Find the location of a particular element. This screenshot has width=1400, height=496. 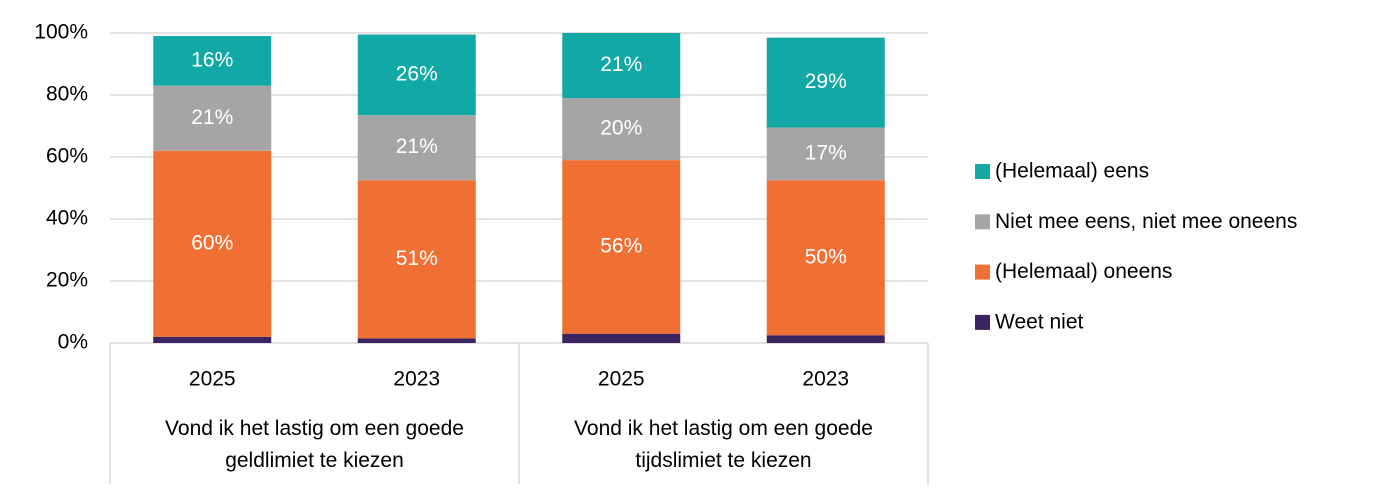

data-label: 29% is located at coordinates (826, 81).